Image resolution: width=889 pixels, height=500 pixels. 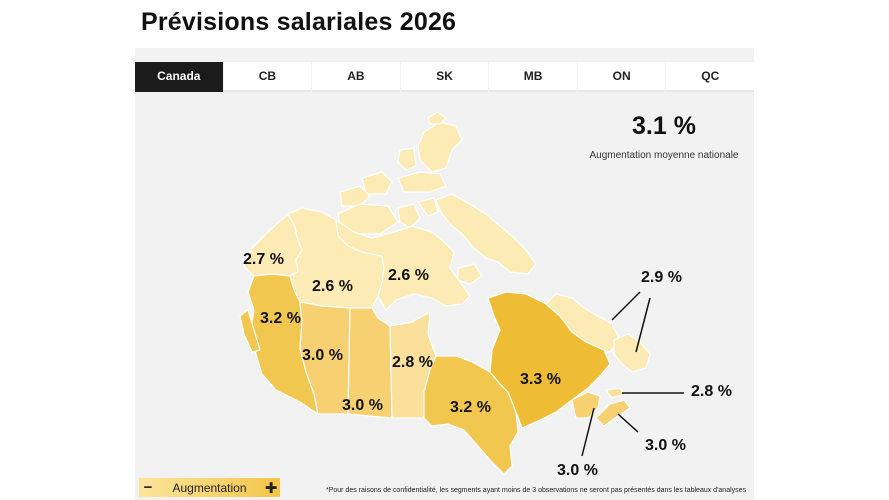 I want to click on arctic-island-ellesmere, so click(x=440, y=147).